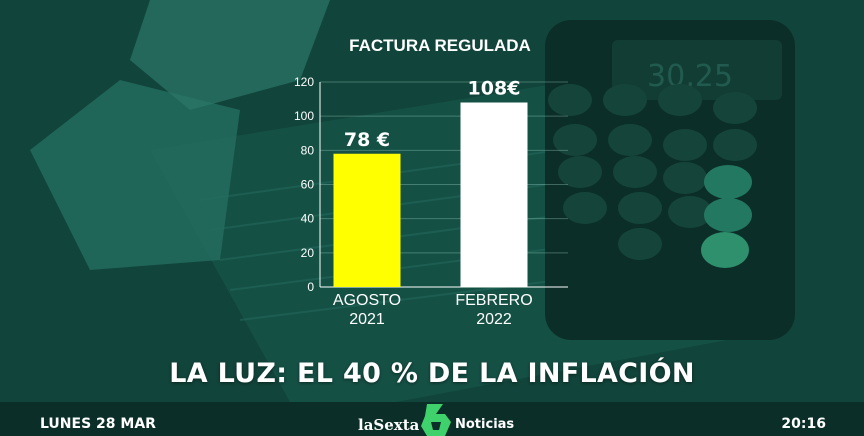 This screenshot has height=436, width=864. Describe the element at coordinates (803, 424) in the screenshot. I see `time-label: 20:16` at that location.